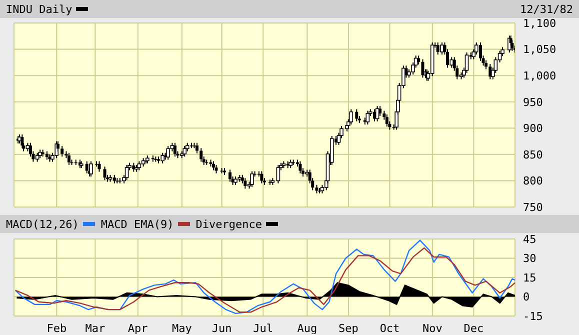  What do you see at coordinates (533, 129) in the screenshot?
I see `y-tick-label: 900` at bounding box center [533, 129].